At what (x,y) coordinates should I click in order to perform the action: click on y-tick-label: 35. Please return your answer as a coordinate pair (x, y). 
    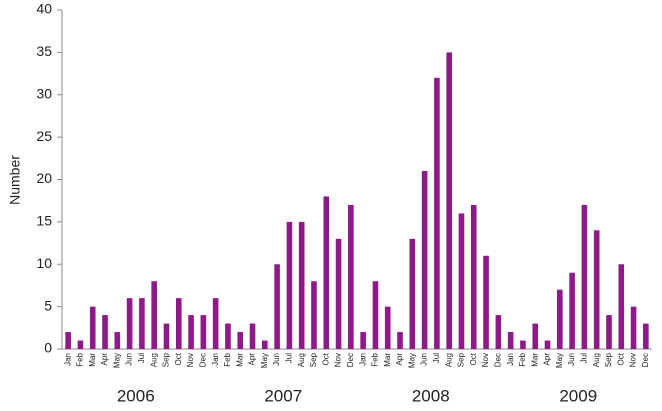
    Looking at the image, I should click on (44, 51).